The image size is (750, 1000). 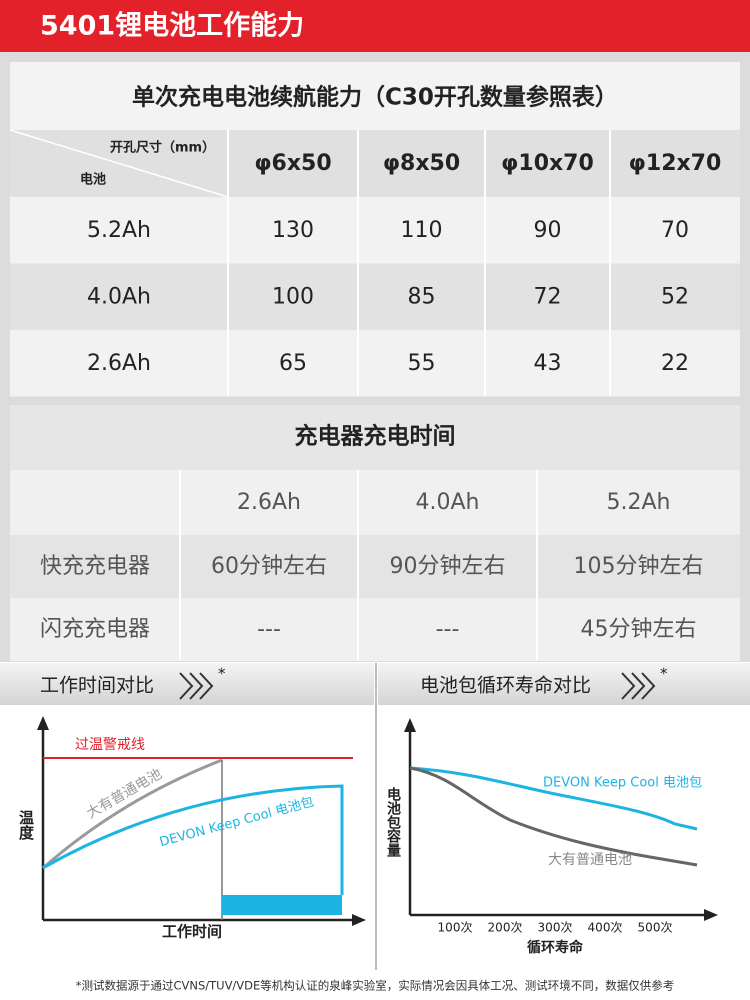 I want to click on x-tick-label: 500次, so click(x=655, y=928).